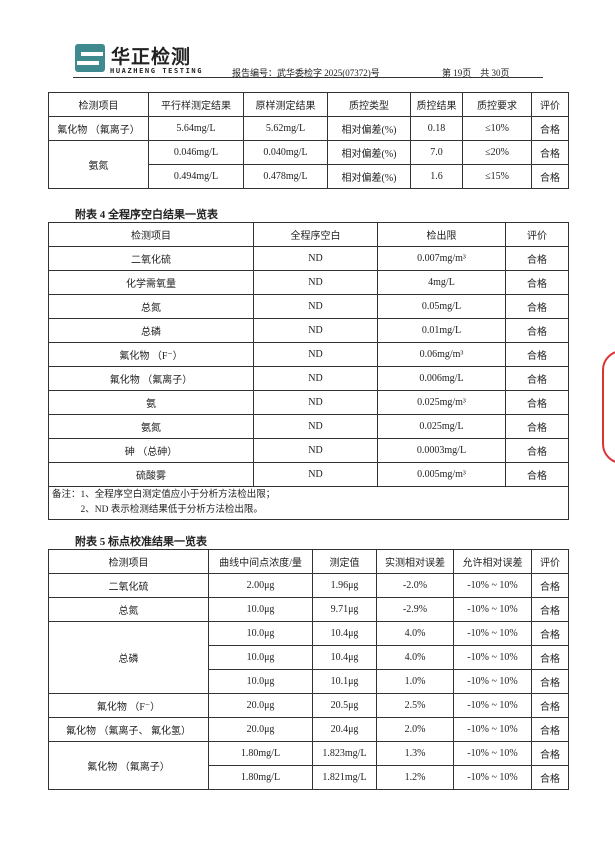  I want to click on table-row: 氨 ND 0.025mg/m³ 合格, so click(308, 402).